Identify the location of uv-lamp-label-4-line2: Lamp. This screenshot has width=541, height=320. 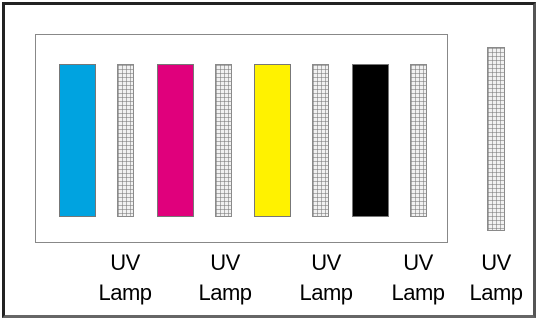
(418, 292).